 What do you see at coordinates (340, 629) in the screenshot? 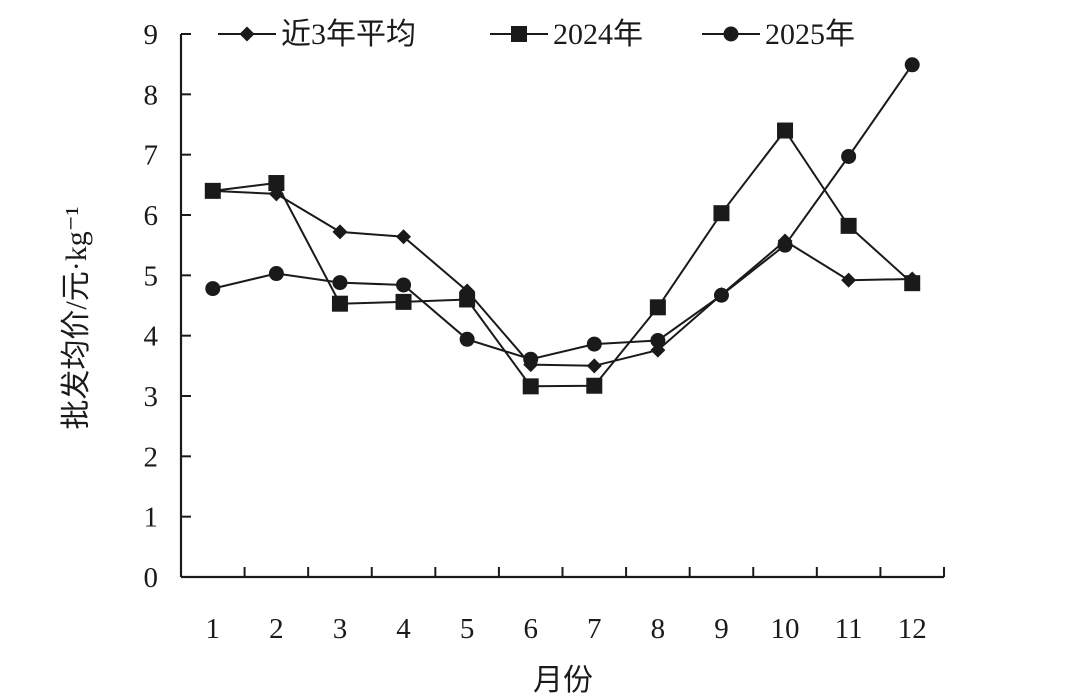
I see `x-tick-label: 3` at bounding box center [340, 629].